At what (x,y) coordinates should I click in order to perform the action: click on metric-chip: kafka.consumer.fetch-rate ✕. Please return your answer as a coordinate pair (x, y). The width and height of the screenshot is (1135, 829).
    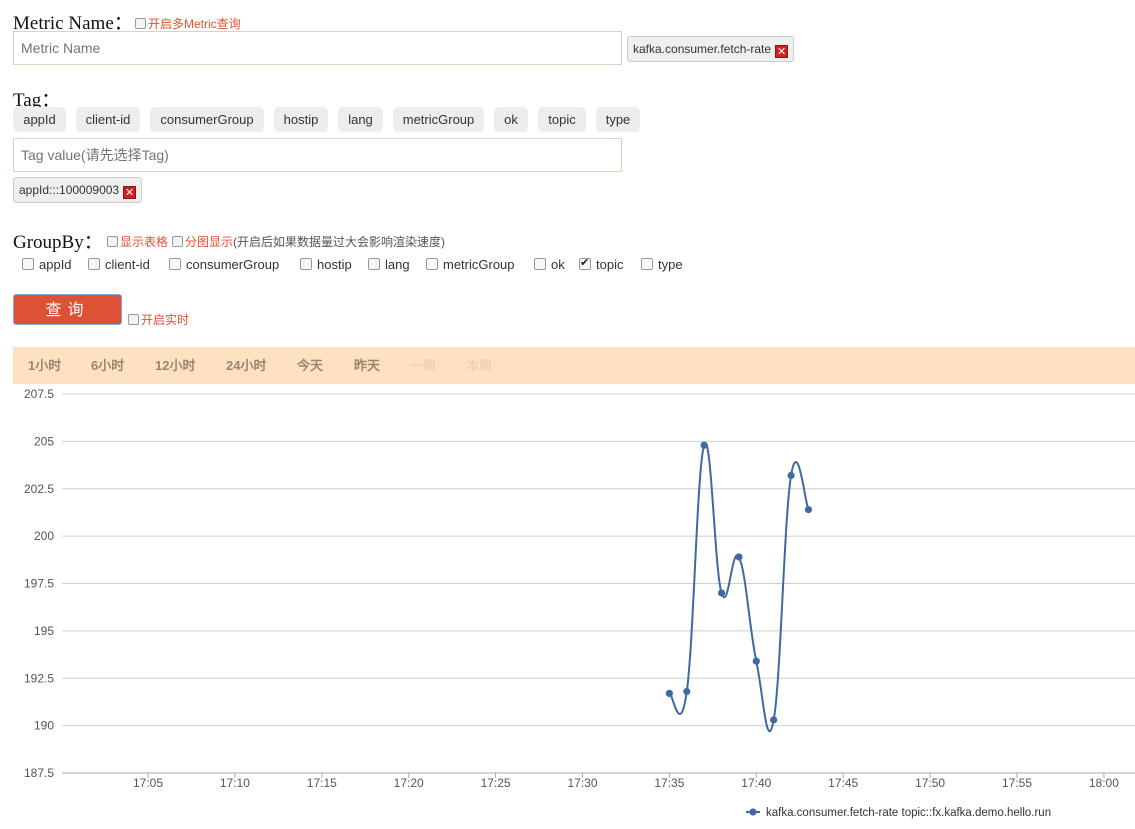
    Looking at the image, I should click on (711, 49).